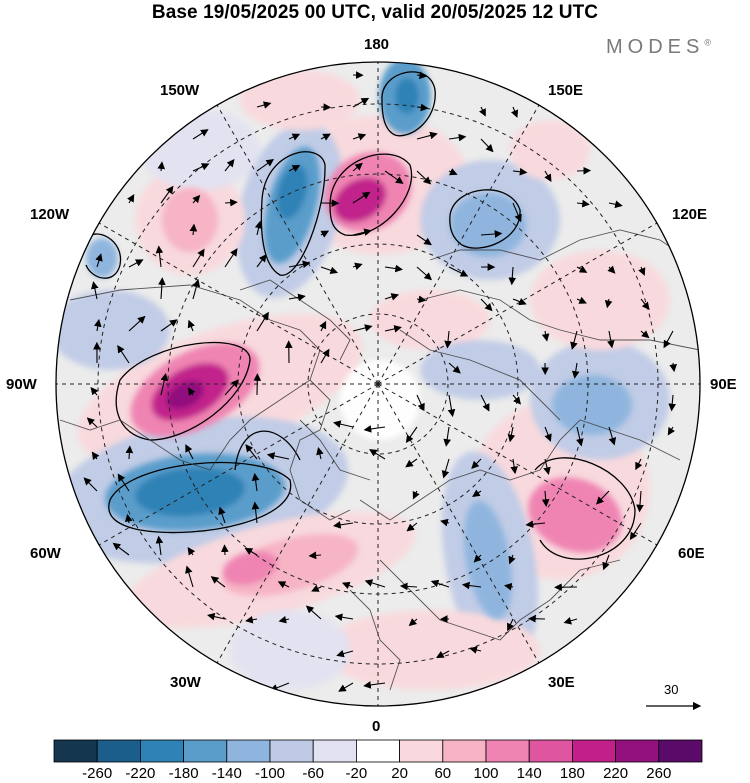  Describe the element at coordinates (226, 773) in the screenshot. I see `colorbar-tick-label: -140` at that location.